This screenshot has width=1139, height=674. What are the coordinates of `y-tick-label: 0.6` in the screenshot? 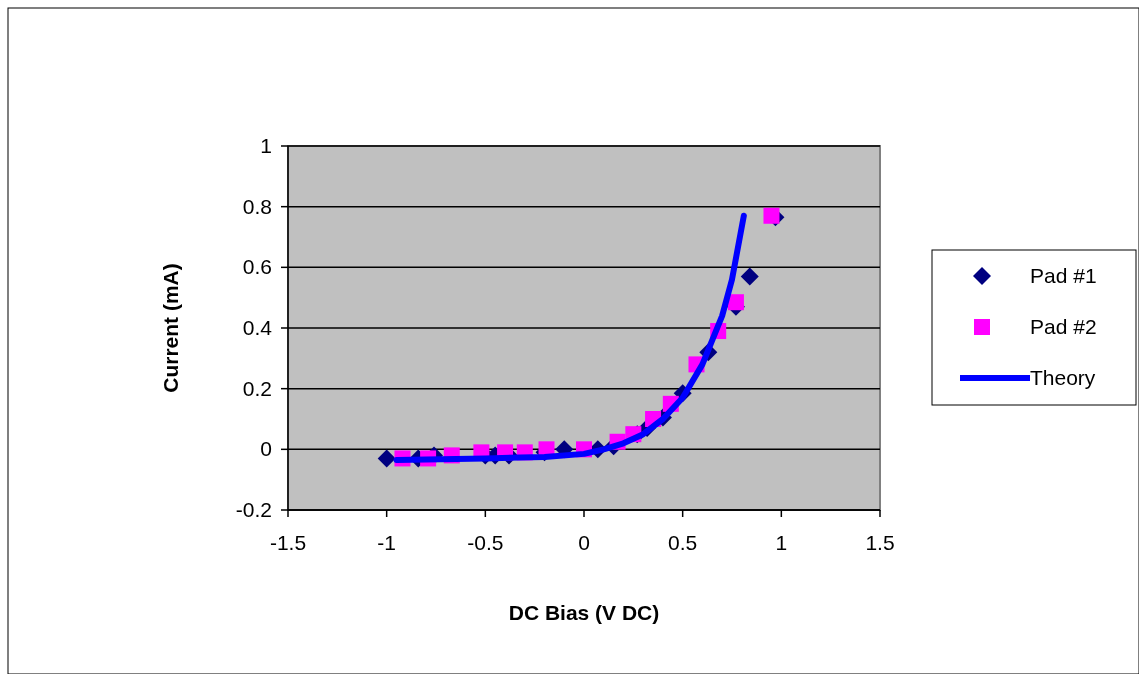 It's located at (257, 267).